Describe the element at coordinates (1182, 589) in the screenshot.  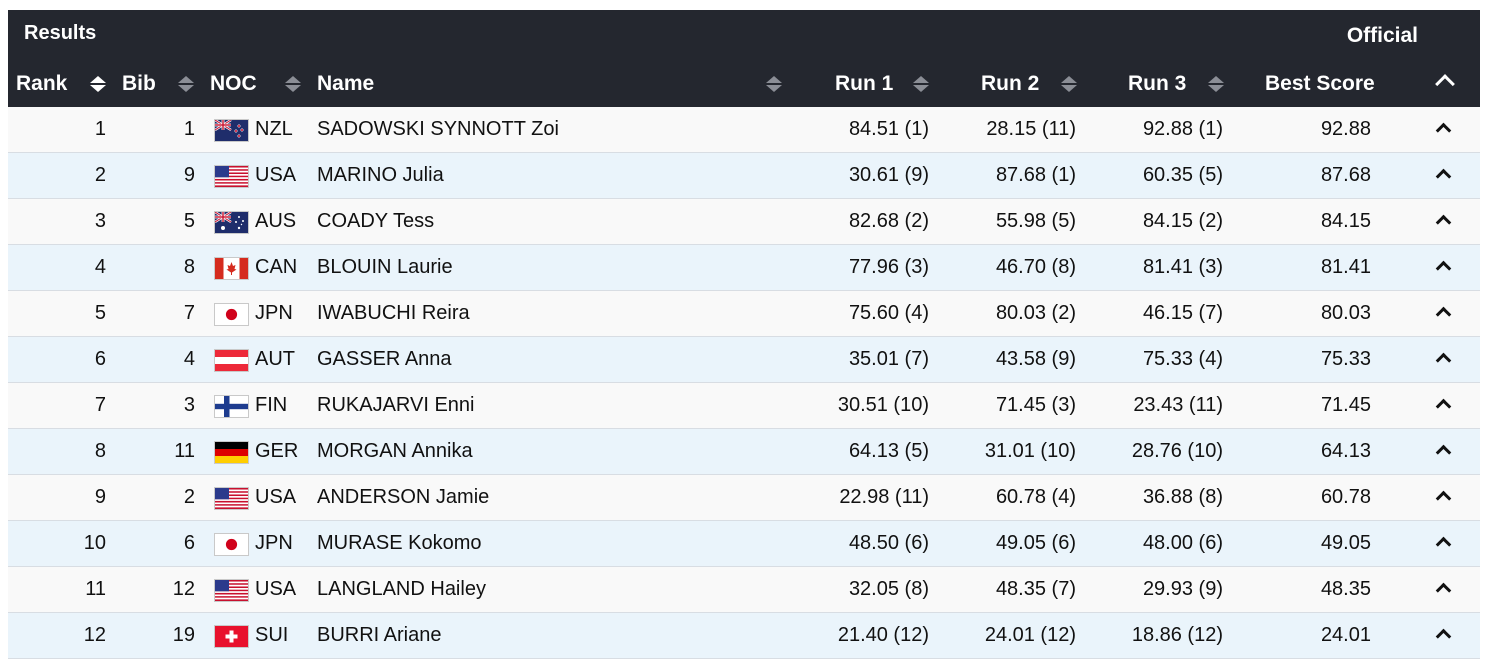
I see `run3-cell: 29.93 (9)` at that location.